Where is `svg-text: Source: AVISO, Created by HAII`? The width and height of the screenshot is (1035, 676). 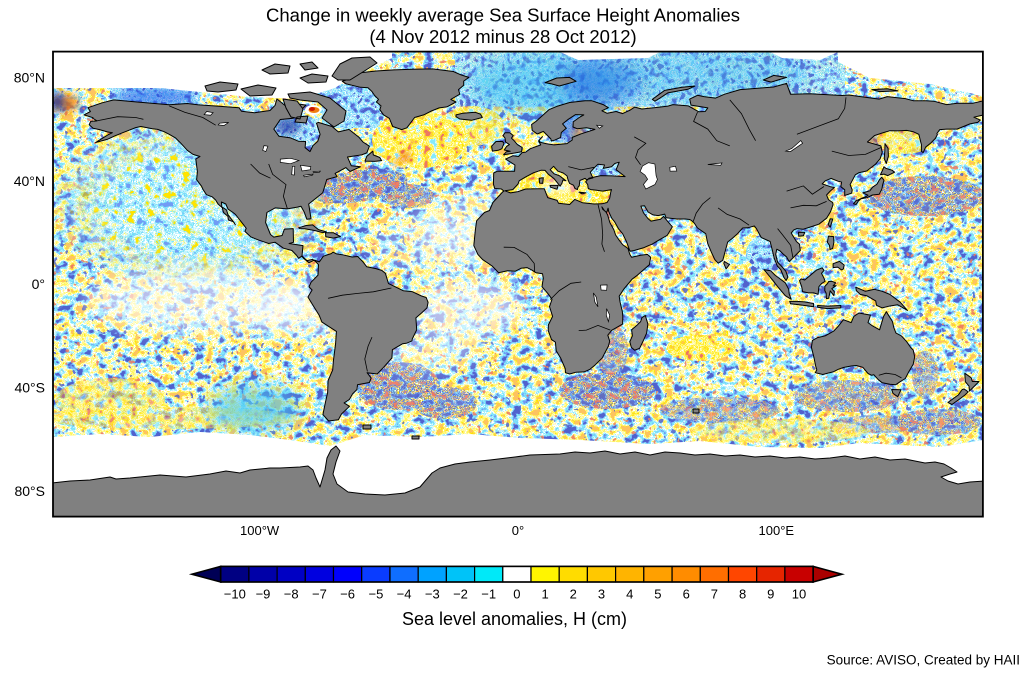 svg-text: Source: AVISO, Created by HAII is located at coordinates (923, 660).